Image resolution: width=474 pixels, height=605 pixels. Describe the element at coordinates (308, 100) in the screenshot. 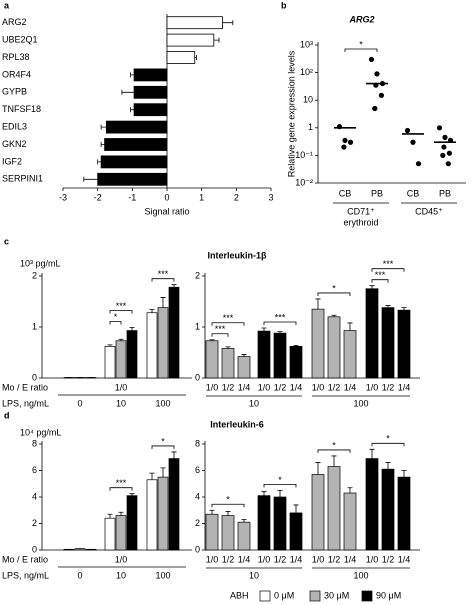

I see `y-tick-label: 10` at that location.